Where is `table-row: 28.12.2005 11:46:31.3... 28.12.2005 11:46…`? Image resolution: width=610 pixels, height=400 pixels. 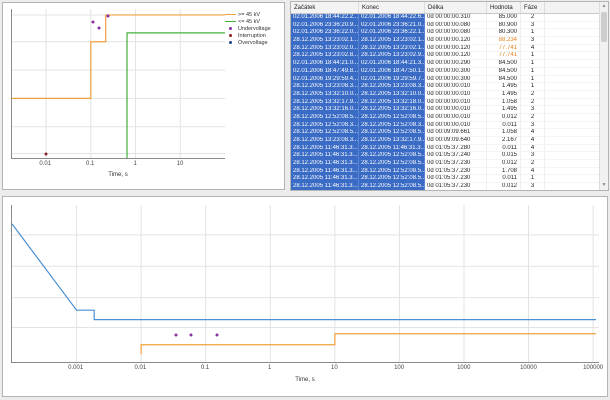 table-row: 28.12.2005 11:46:31.3... 28.12.2005 11:46… is located at coordinates (445, 148).